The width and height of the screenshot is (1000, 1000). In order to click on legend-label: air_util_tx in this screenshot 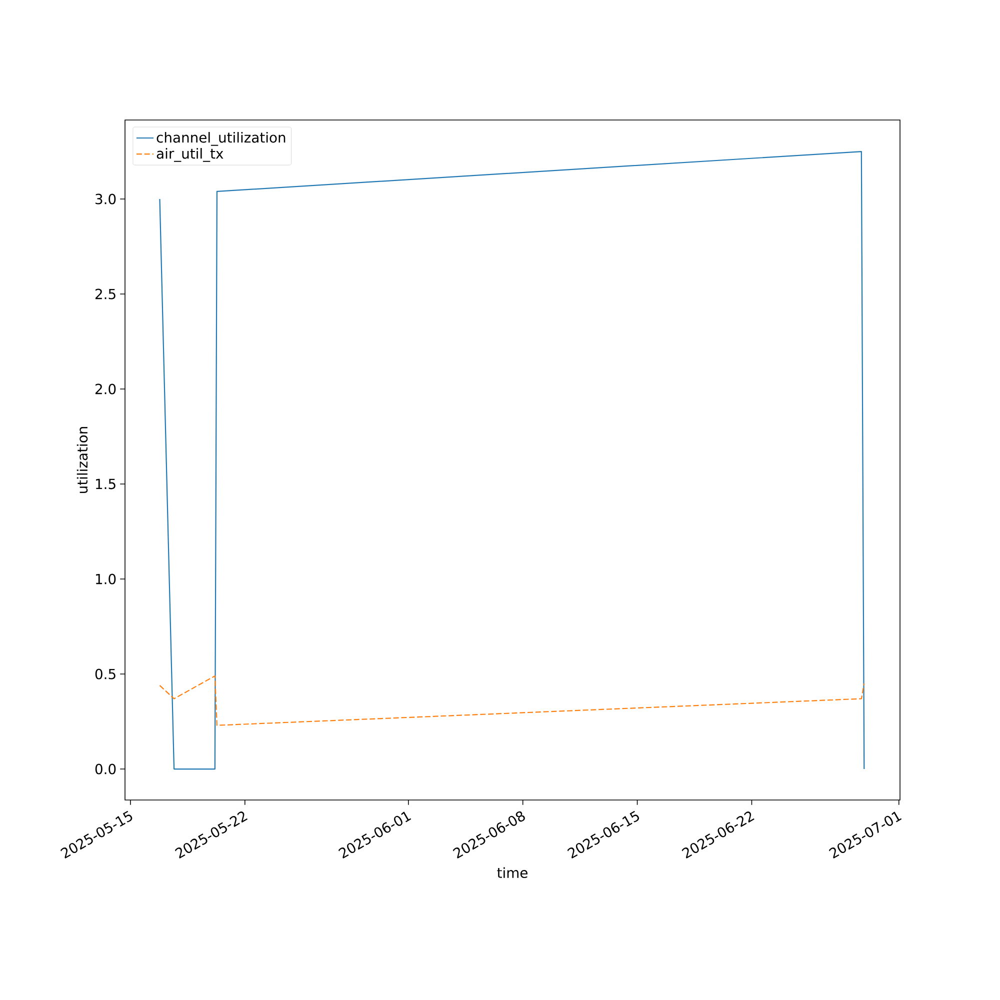, I will do `click(190, 155)`.